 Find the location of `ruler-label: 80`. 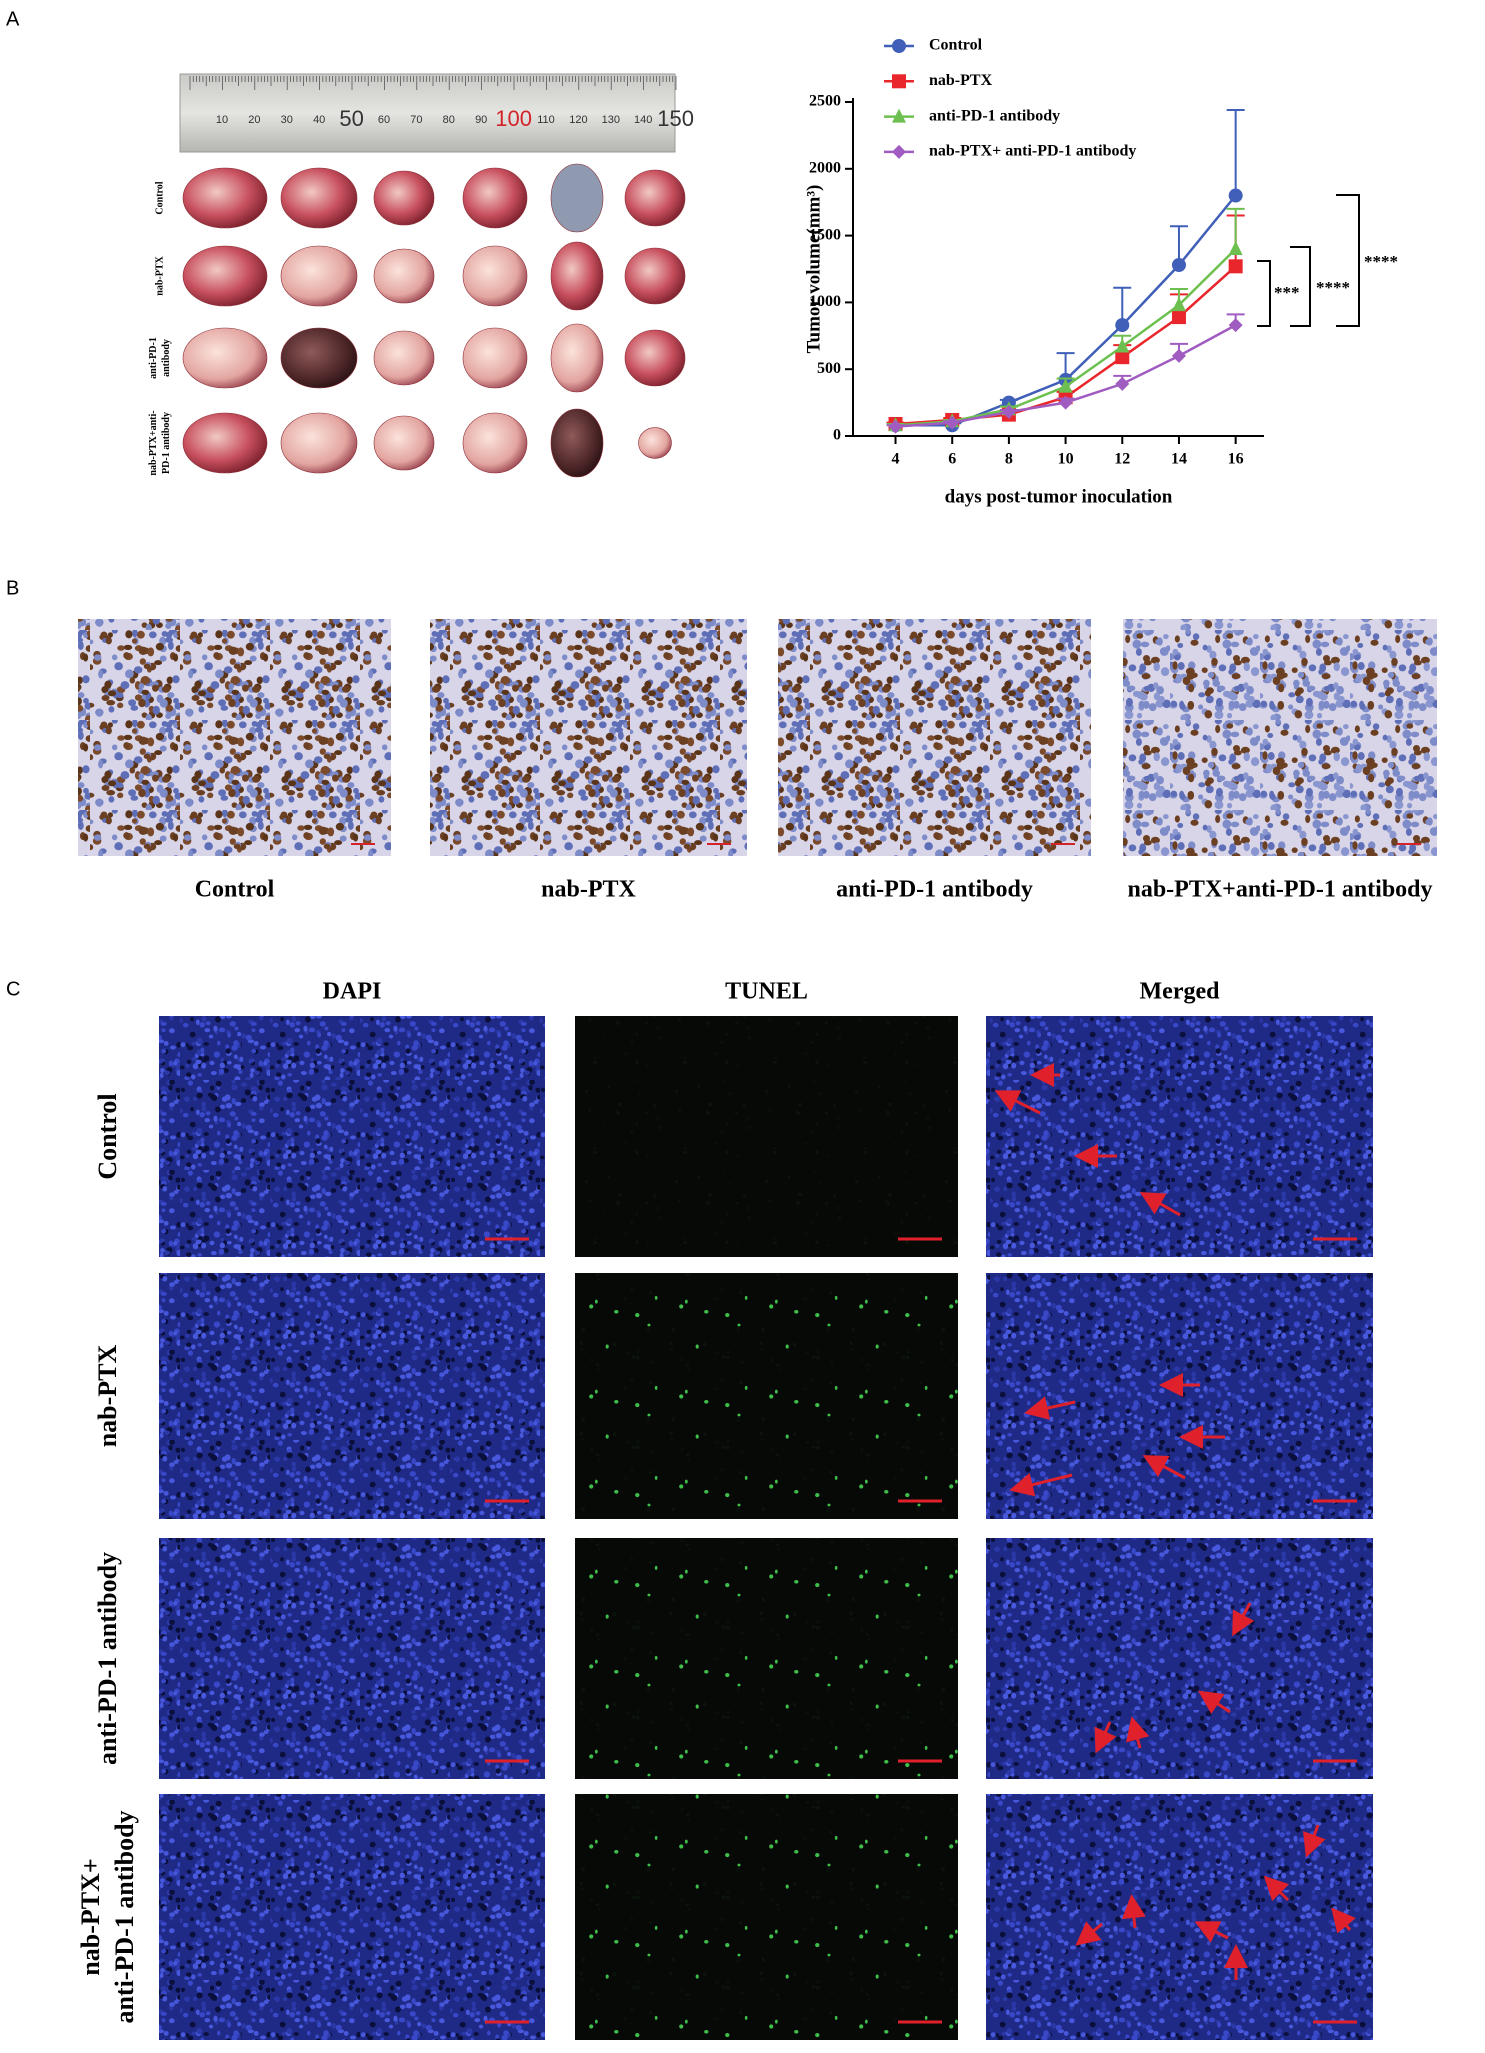

ruler-label: 80 is located at coordinates (449, 120).